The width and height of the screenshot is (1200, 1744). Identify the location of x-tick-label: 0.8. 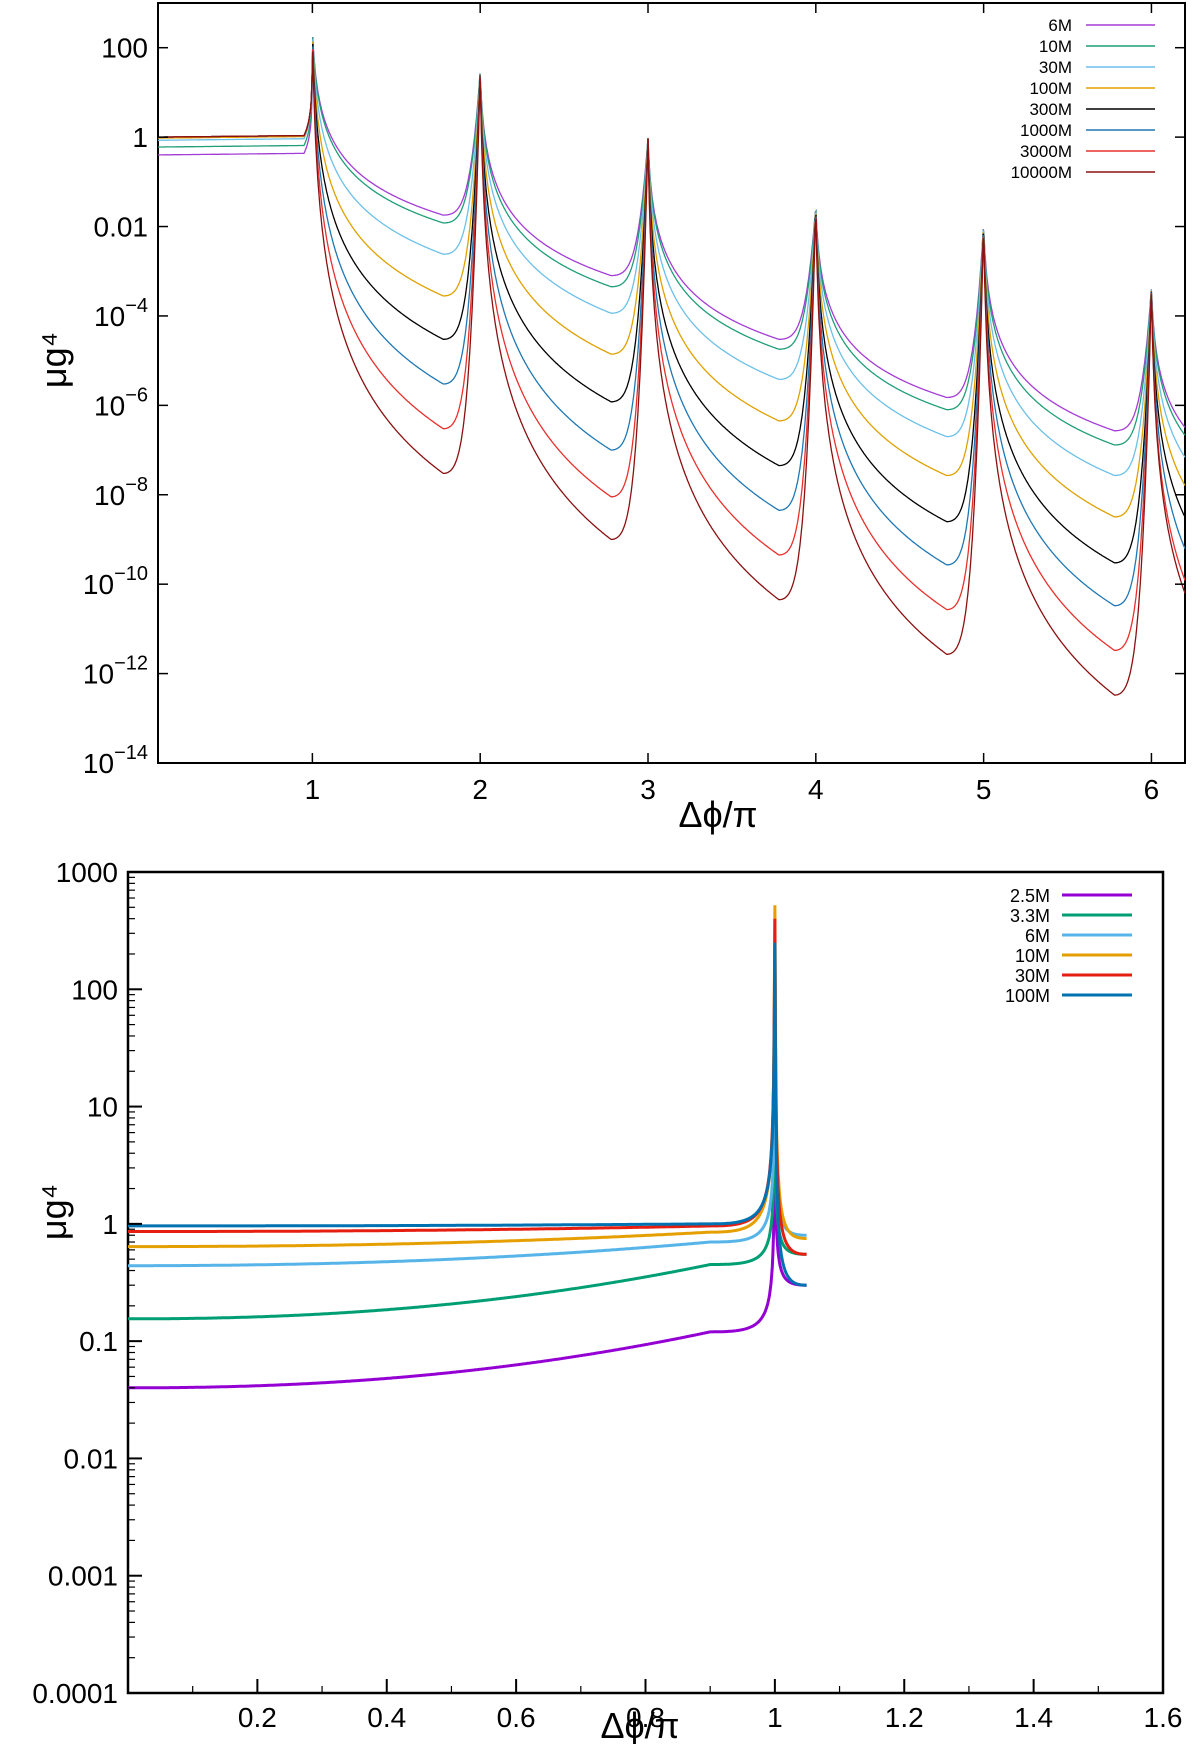
(645, 1717).